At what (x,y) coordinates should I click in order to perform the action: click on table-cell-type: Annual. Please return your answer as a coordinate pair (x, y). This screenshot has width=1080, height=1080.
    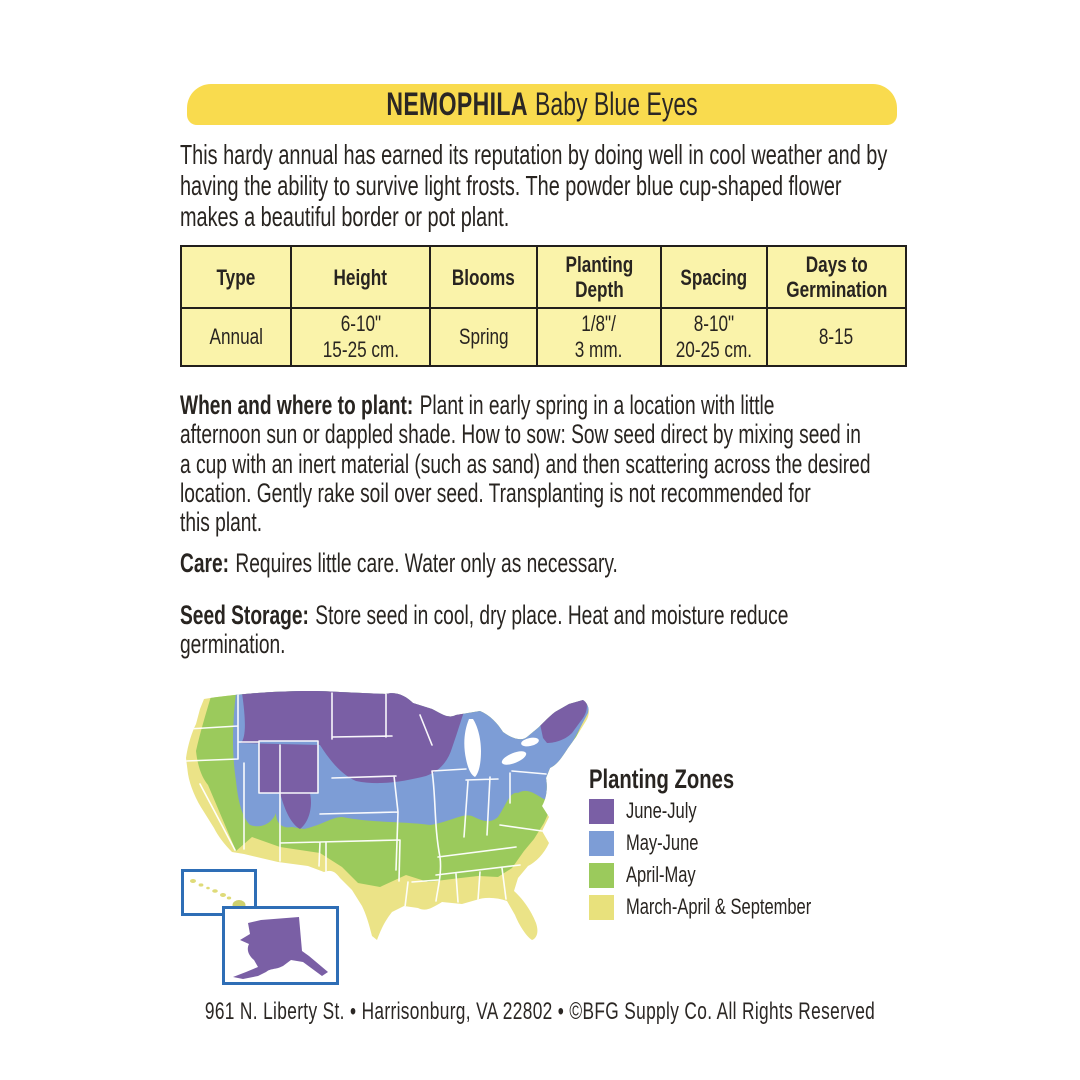
    Looking at the image, I should click on (237, 337).